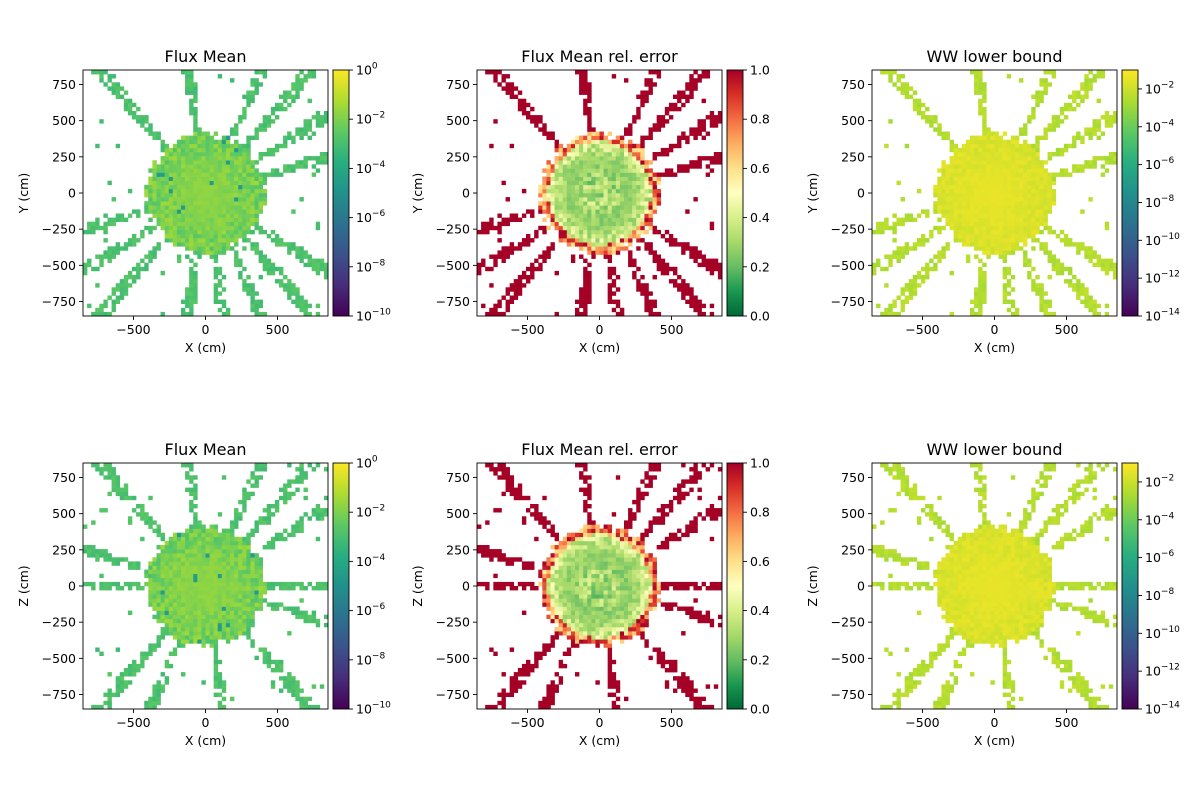  What do you see at coordinates (1159, 202) in the screenshot?
I see `colorbar-tick-label: 10−8` at bounding box center [1159, 202].